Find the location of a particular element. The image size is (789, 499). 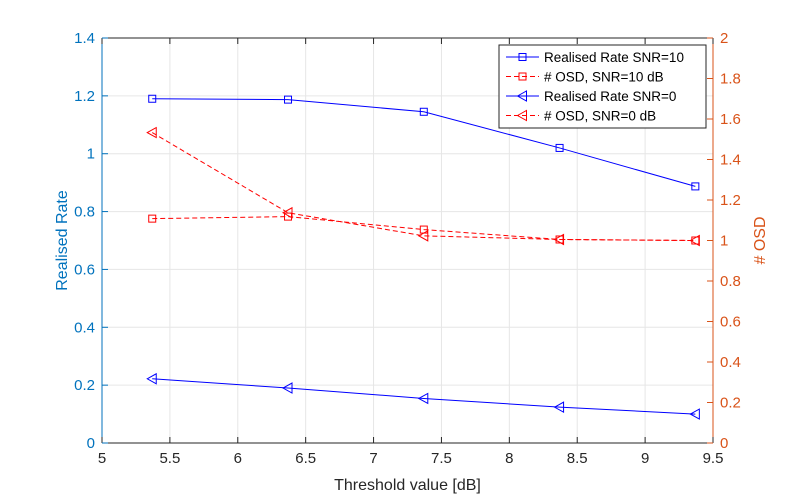

left-tick-label: 0.8 is located at coordinates (84, 212).